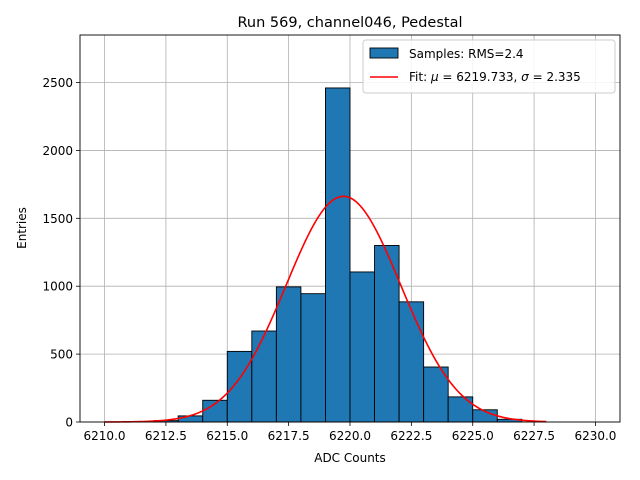 The height and width of the screenshot is (480, 640). Describe the element at coordinates (289, 436) in the screenshot. I see `x-tick-label: 6217.5` at that location.